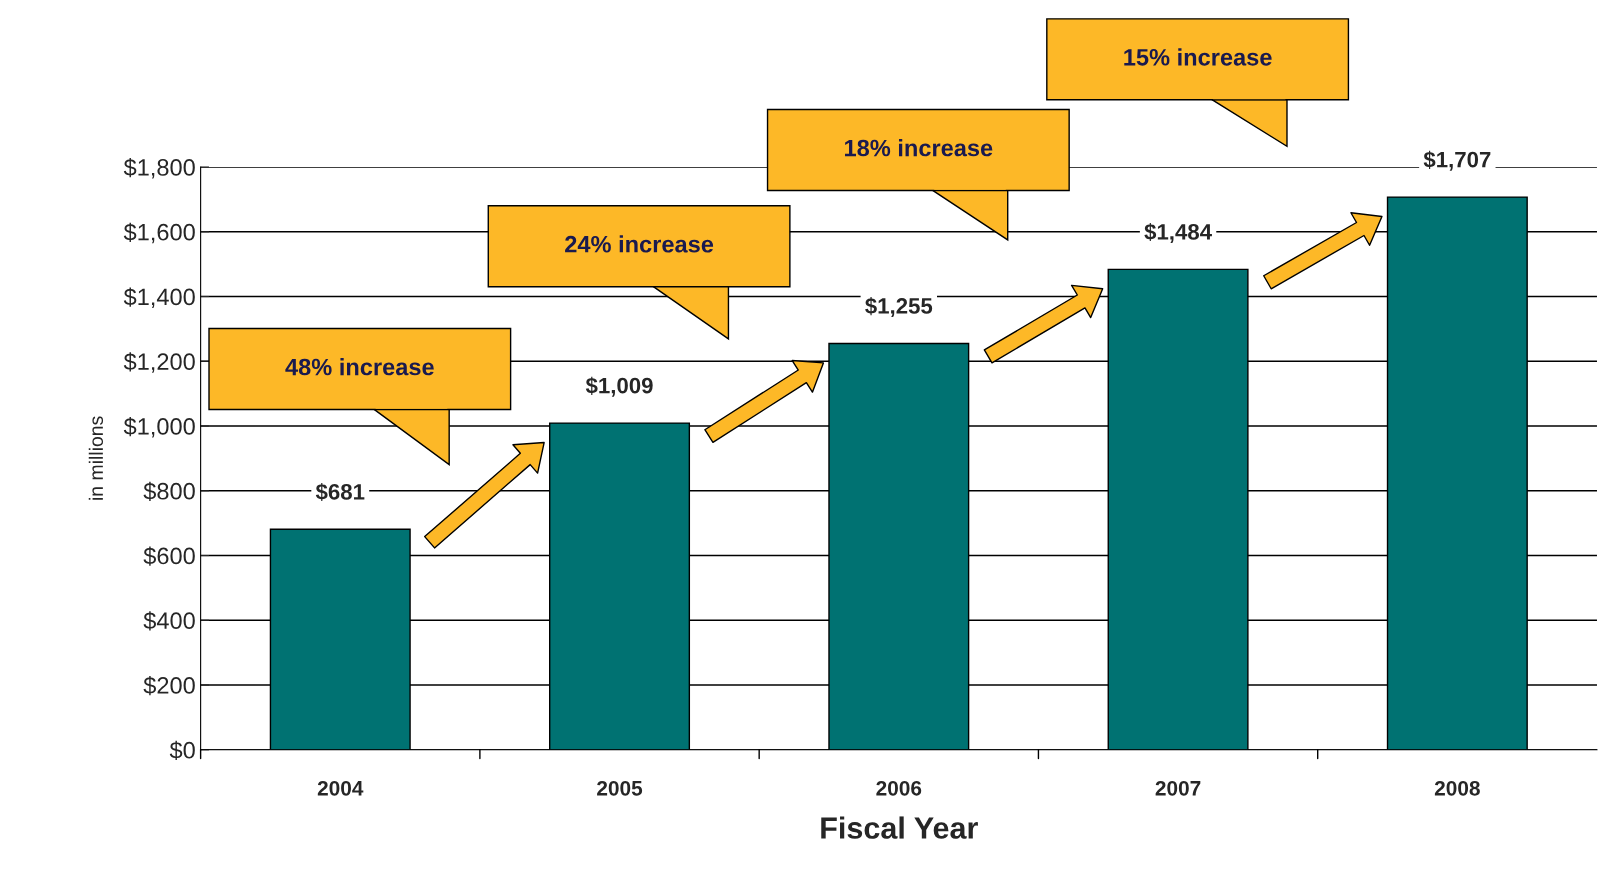 Image resolution: width=1605 pixels, height=879 pixels. Describe the element at coordinates (96, 458) in the screenshot. I see `y-axis-title: in millions` at that location.